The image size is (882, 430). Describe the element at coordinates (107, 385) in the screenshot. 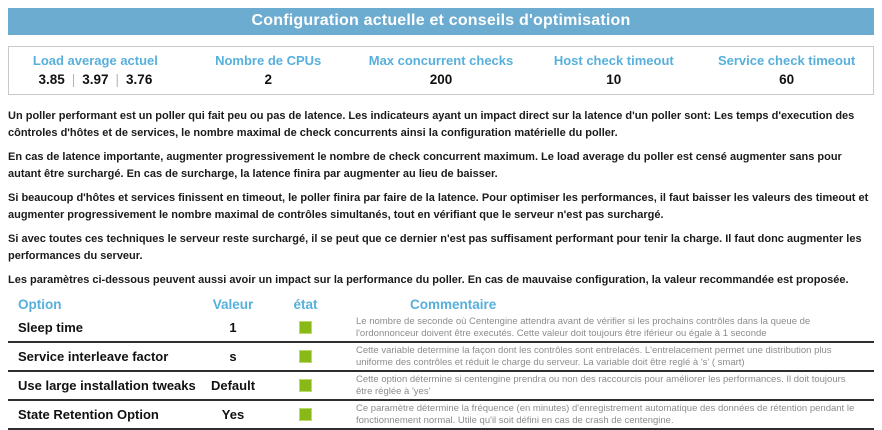

I see `option-name: Use large installation tweaks` at that location.